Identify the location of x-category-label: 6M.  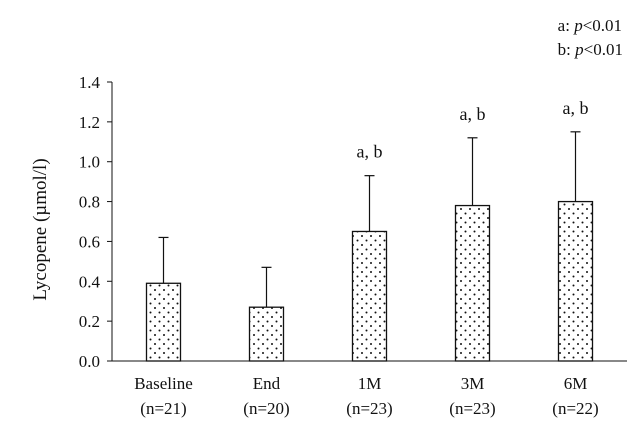
(576, 383).